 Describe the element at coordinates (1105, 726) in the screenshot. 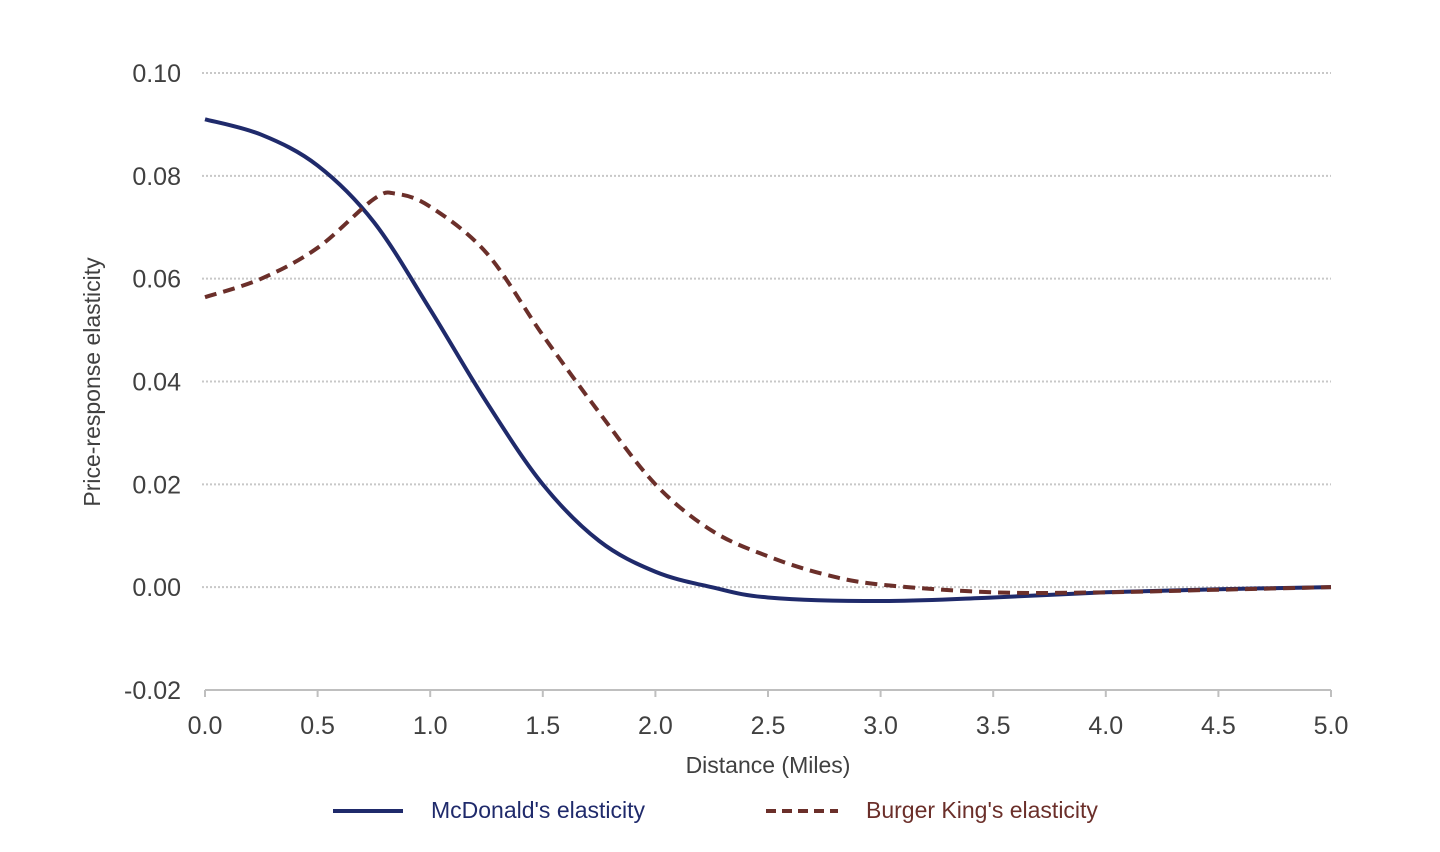

I see `x-tick-label: 4.0` at that location.